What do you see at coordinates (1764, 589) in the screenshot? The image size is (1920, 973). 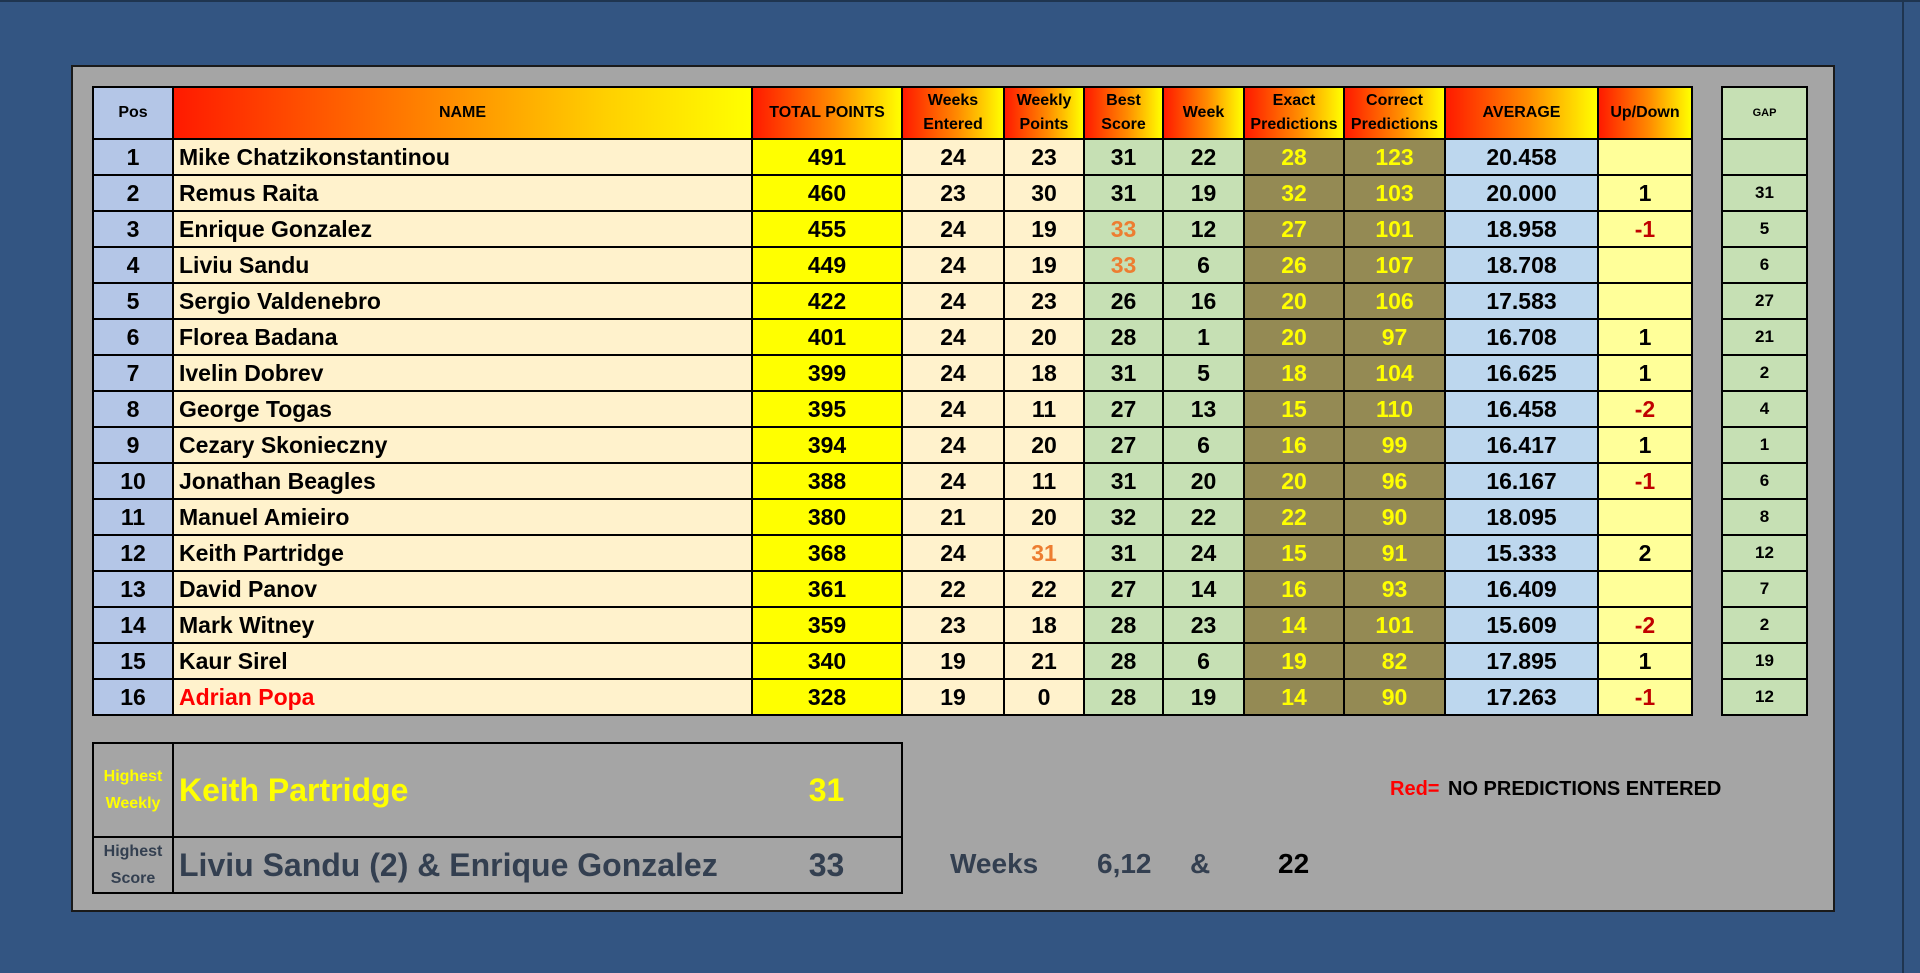 I see `cell-gap: 7` at bounding box center [1764, 589].